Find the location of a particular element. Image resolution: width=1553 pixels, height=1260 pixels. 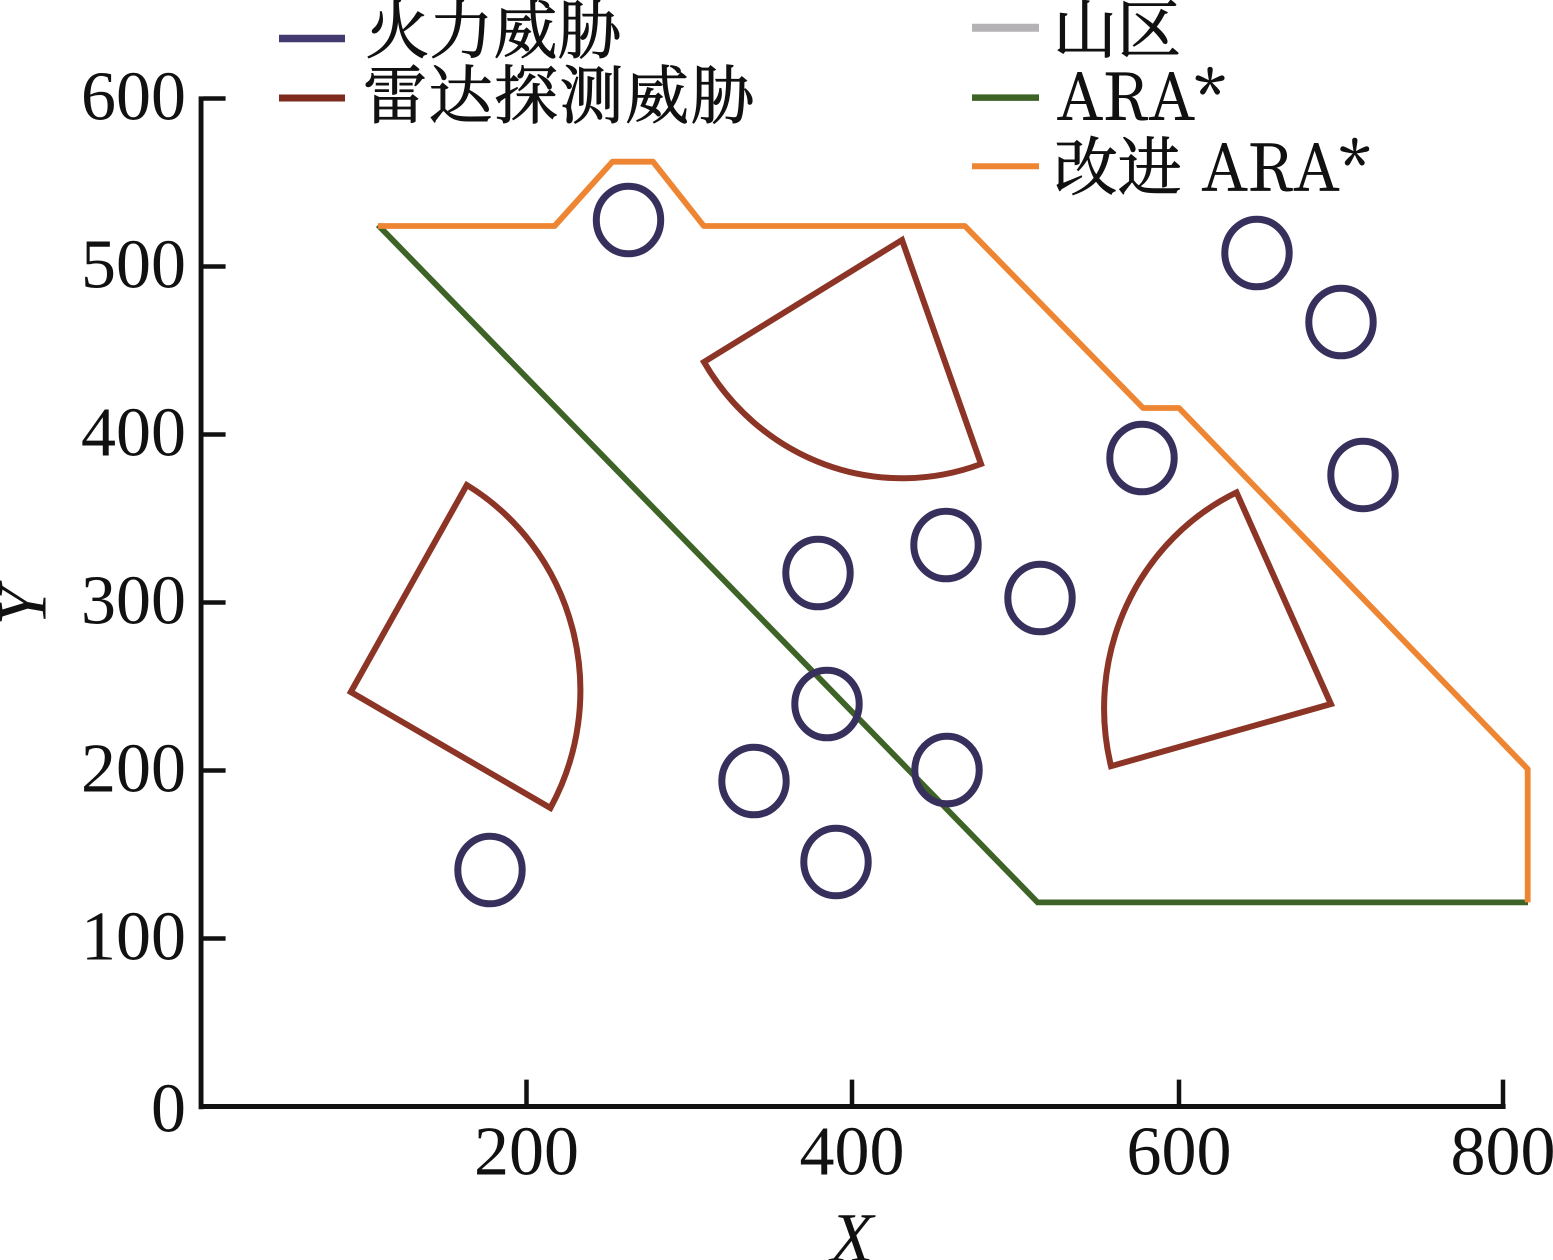

svg-text: 800 is located at coordinates (1502, 1152).